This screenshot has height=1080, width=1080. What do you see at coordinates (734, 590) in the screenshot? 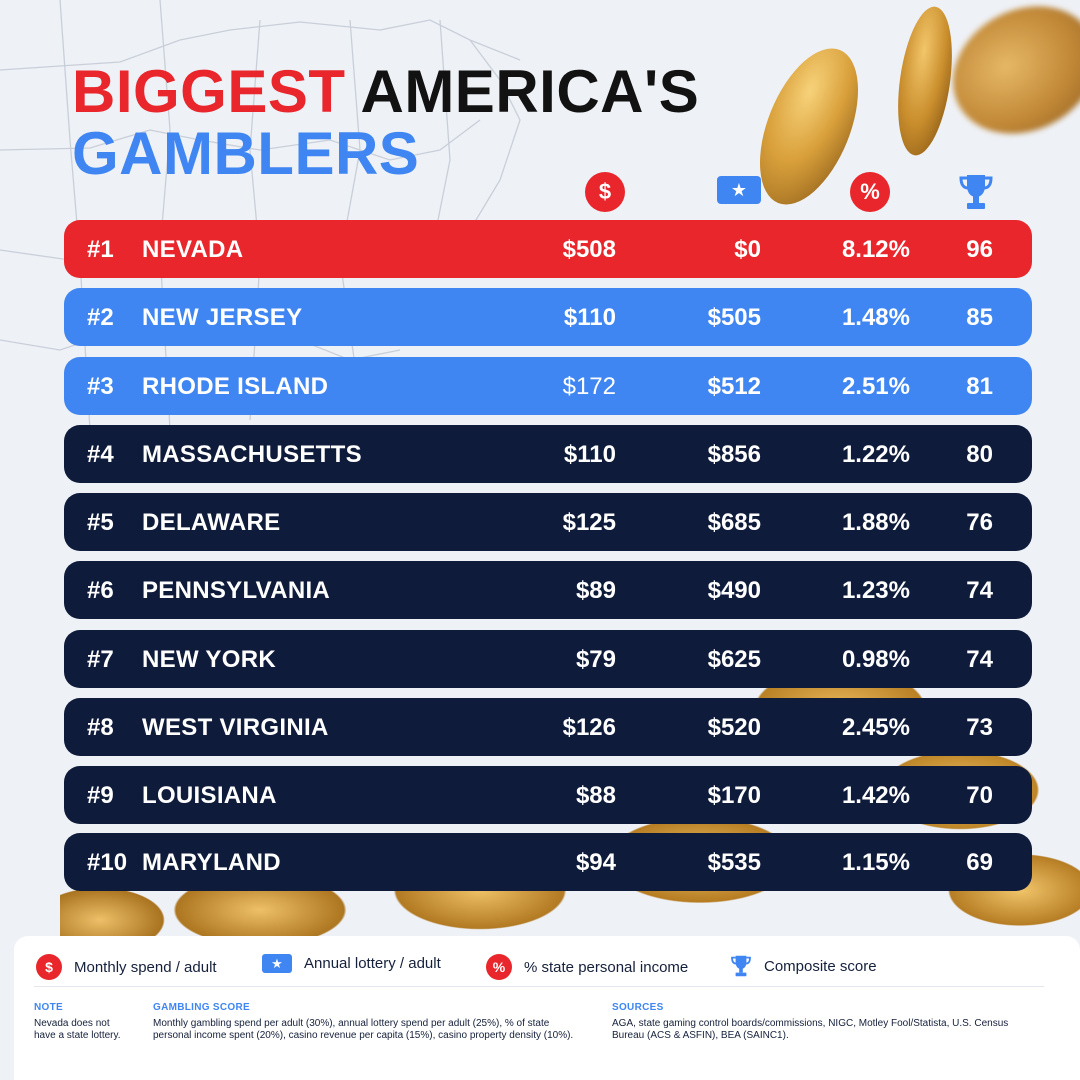
I see `annual-lottery: $490` at bounding box center [734, 590].